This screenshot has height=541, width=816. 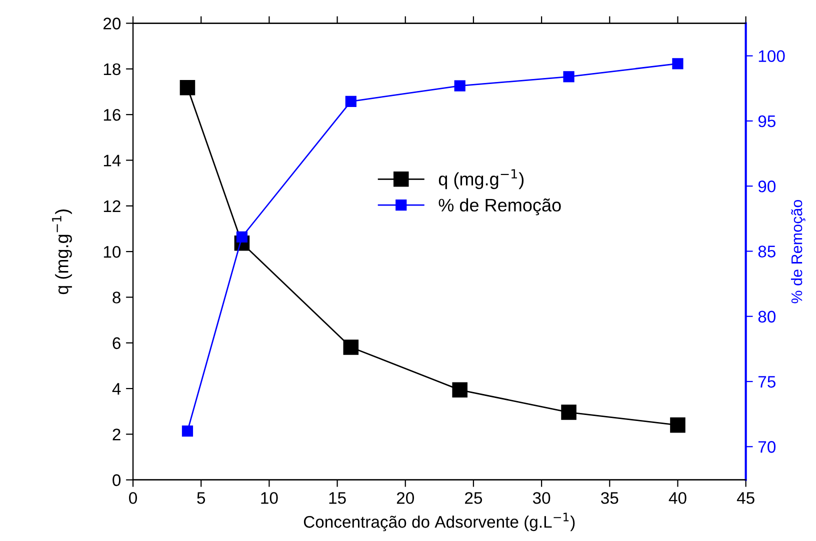 What do you see at coordinates (112, 160) in the screenshot?
I see `y-tick-label: 14` at bounding box center [112, 160].